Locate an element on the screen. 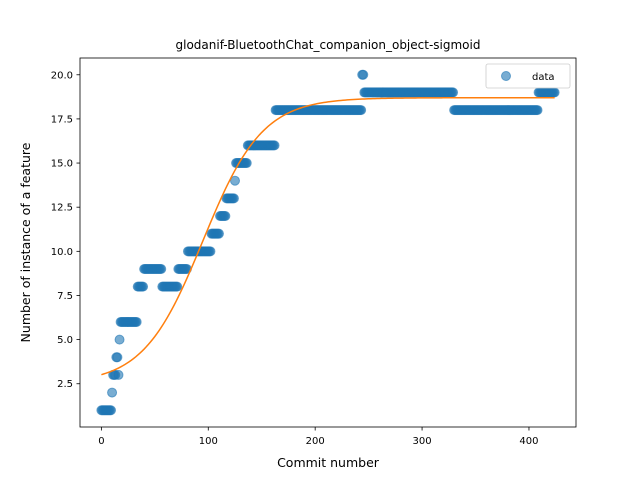  x-axis-label: Commit number is located at coordinates (328, 462).